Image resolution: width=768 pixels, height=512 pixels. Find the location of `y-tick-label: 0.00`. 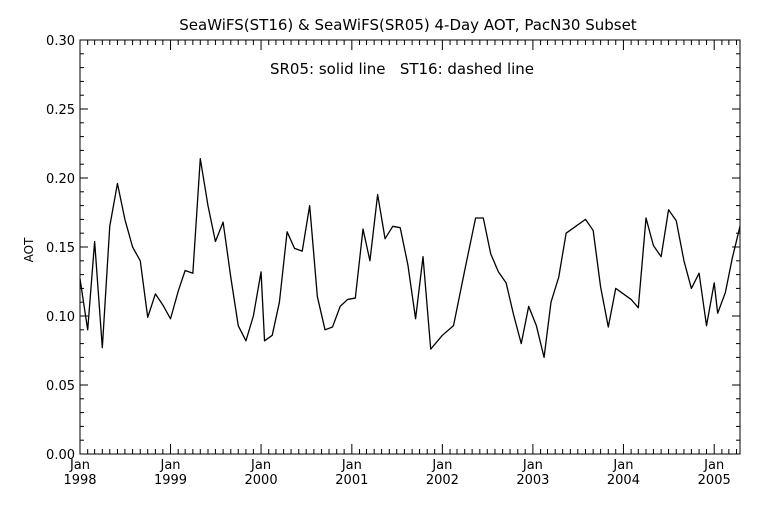

y-tick-label: 0.00 is located at coordinates (60, 455).